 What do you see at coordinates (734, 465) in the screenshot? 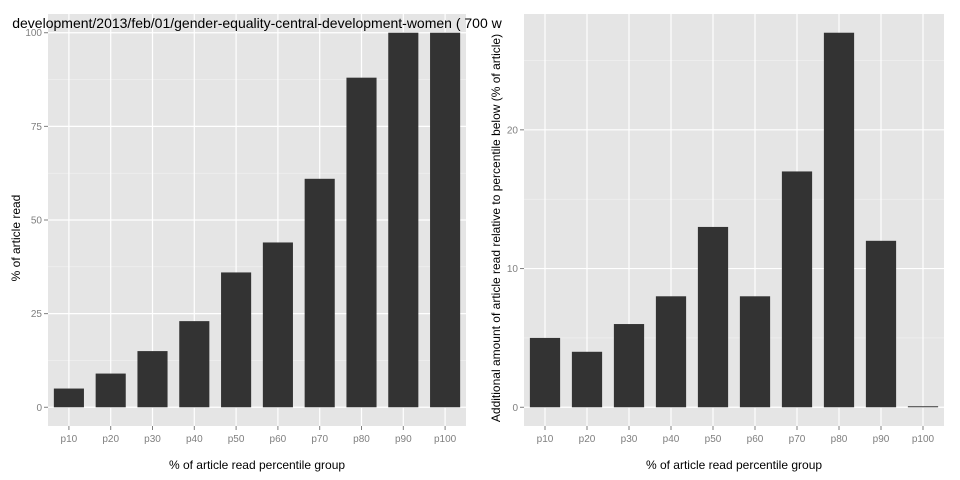
I see `right-x-axis-title: % of article read percentile group` at bounding box center [734, 465].